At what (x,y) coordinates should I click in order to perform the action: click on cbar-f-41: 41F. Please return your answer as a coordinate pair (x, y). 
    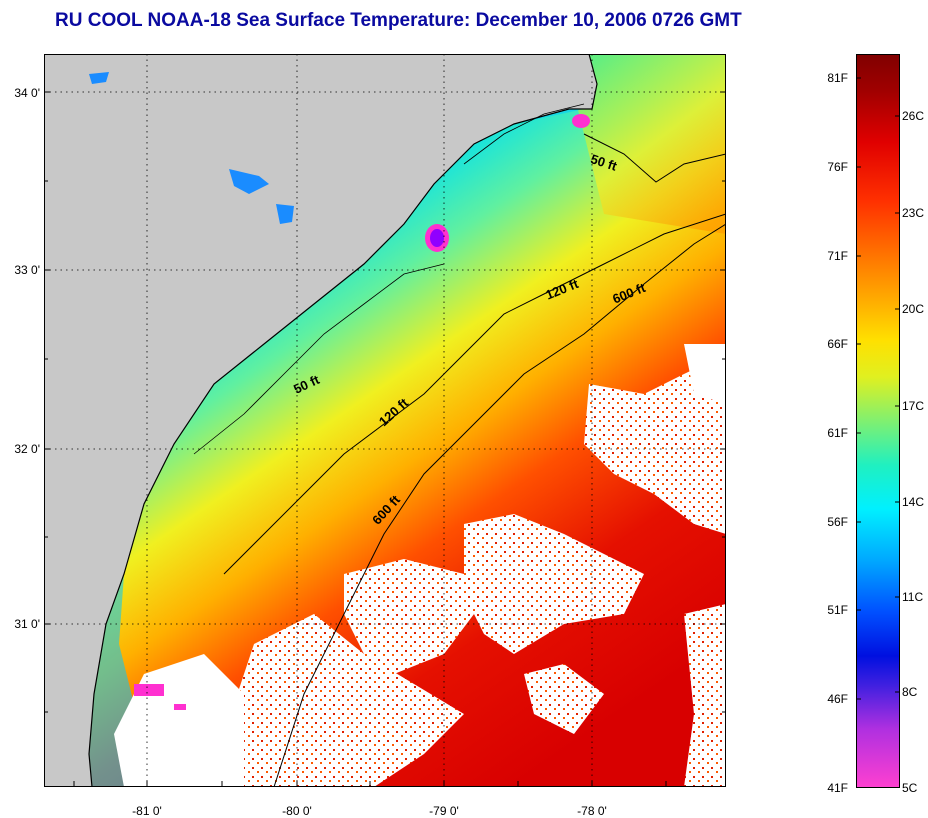
    Looking at the image, I should click on (837, 788).